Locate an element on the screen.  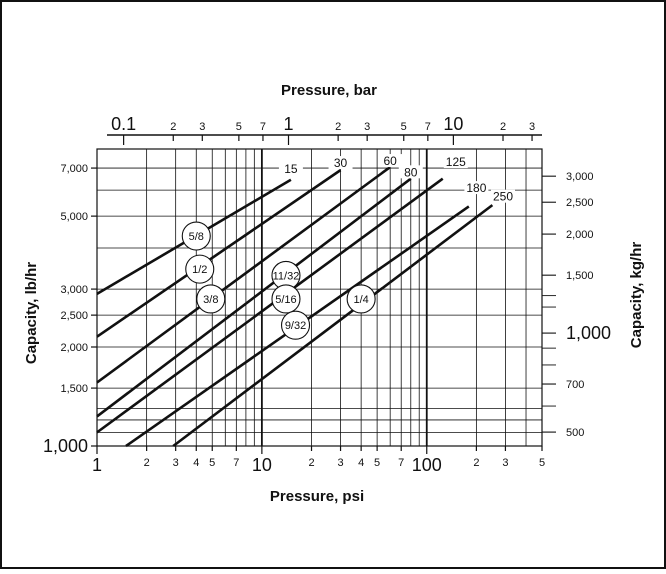
right-tick-label: 2,500 is located at coordinates (580, 203).